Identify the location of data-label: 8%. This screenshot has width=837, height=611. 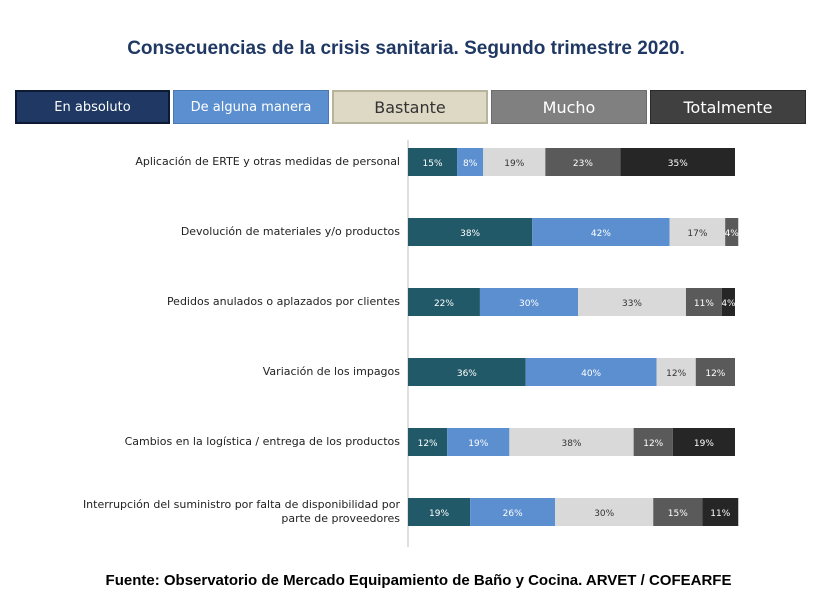
(470, 164).